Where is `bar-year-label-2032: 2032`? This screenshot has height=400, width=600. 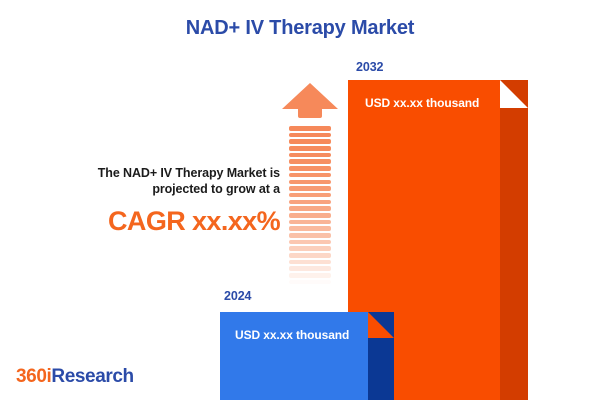 bar-year-label-2032: 2032 is located at coordinates (370, 67).